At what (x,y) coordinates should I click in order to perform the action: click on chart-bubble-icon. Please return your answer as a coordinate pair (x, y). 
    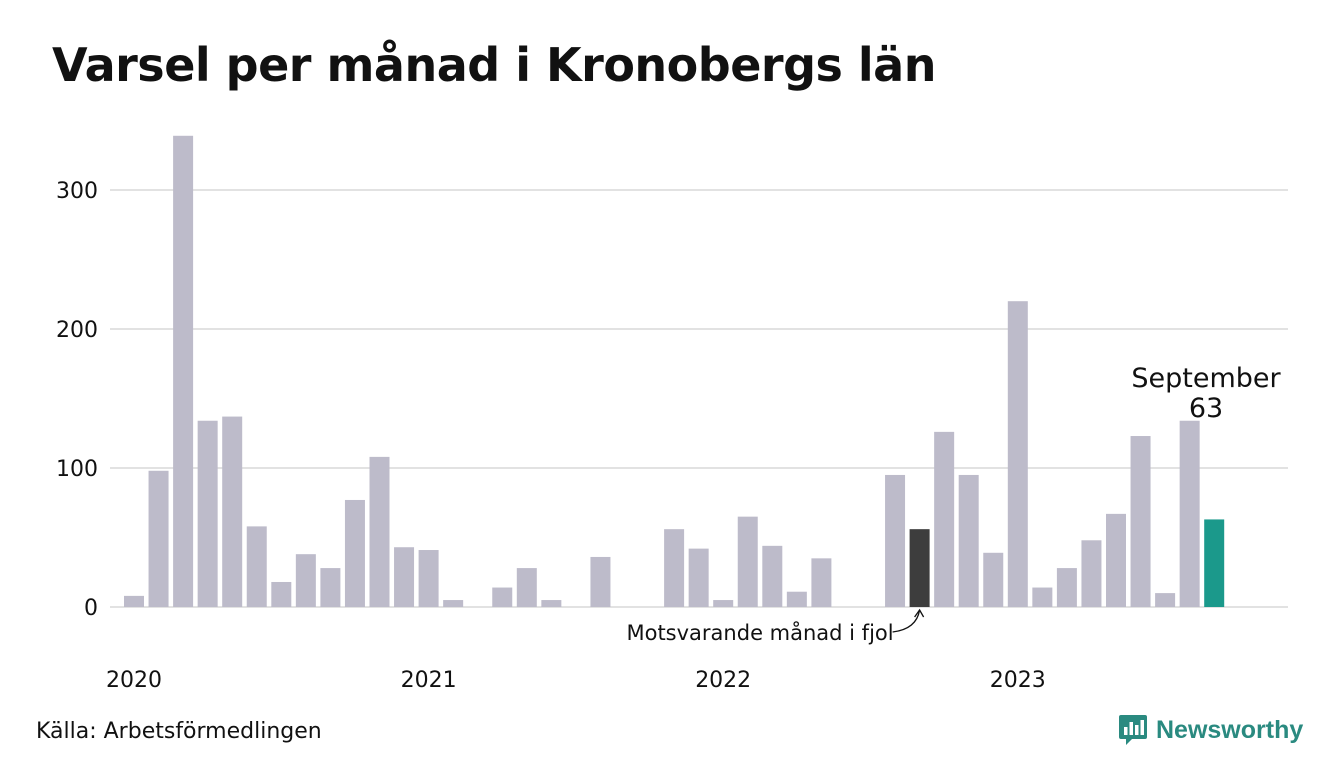
    Looking at the image, I should click on (1133, 730).